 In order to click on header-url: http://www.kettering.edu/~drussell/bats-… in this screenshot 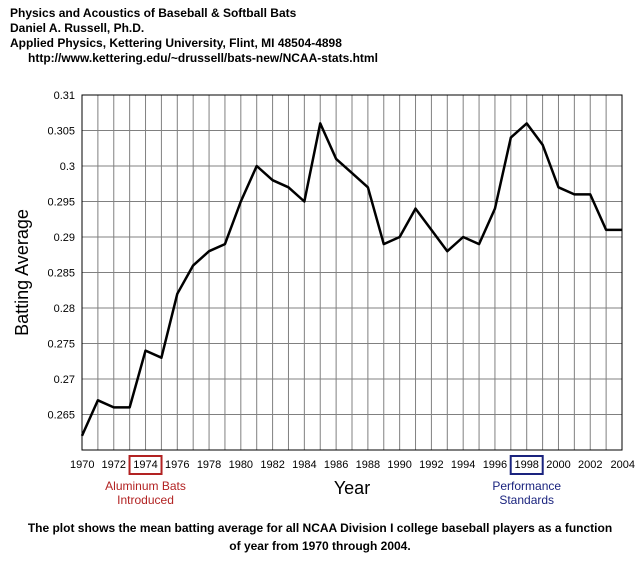, I will do `click(203, 58)`.